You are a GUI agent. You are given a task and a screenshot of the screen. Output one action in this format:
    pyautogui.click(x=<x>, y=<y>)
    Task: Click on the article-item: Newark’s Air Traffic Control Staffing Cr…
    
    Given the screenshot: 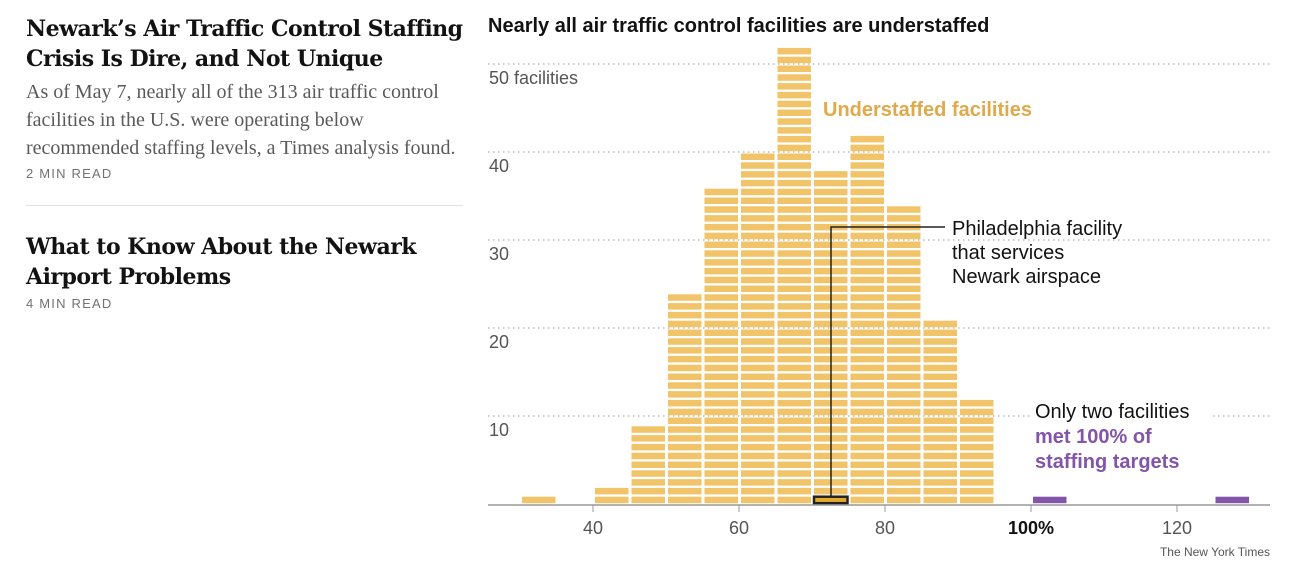 What is the action you would take?
    pyautogui.click(x=244, y=97)
    